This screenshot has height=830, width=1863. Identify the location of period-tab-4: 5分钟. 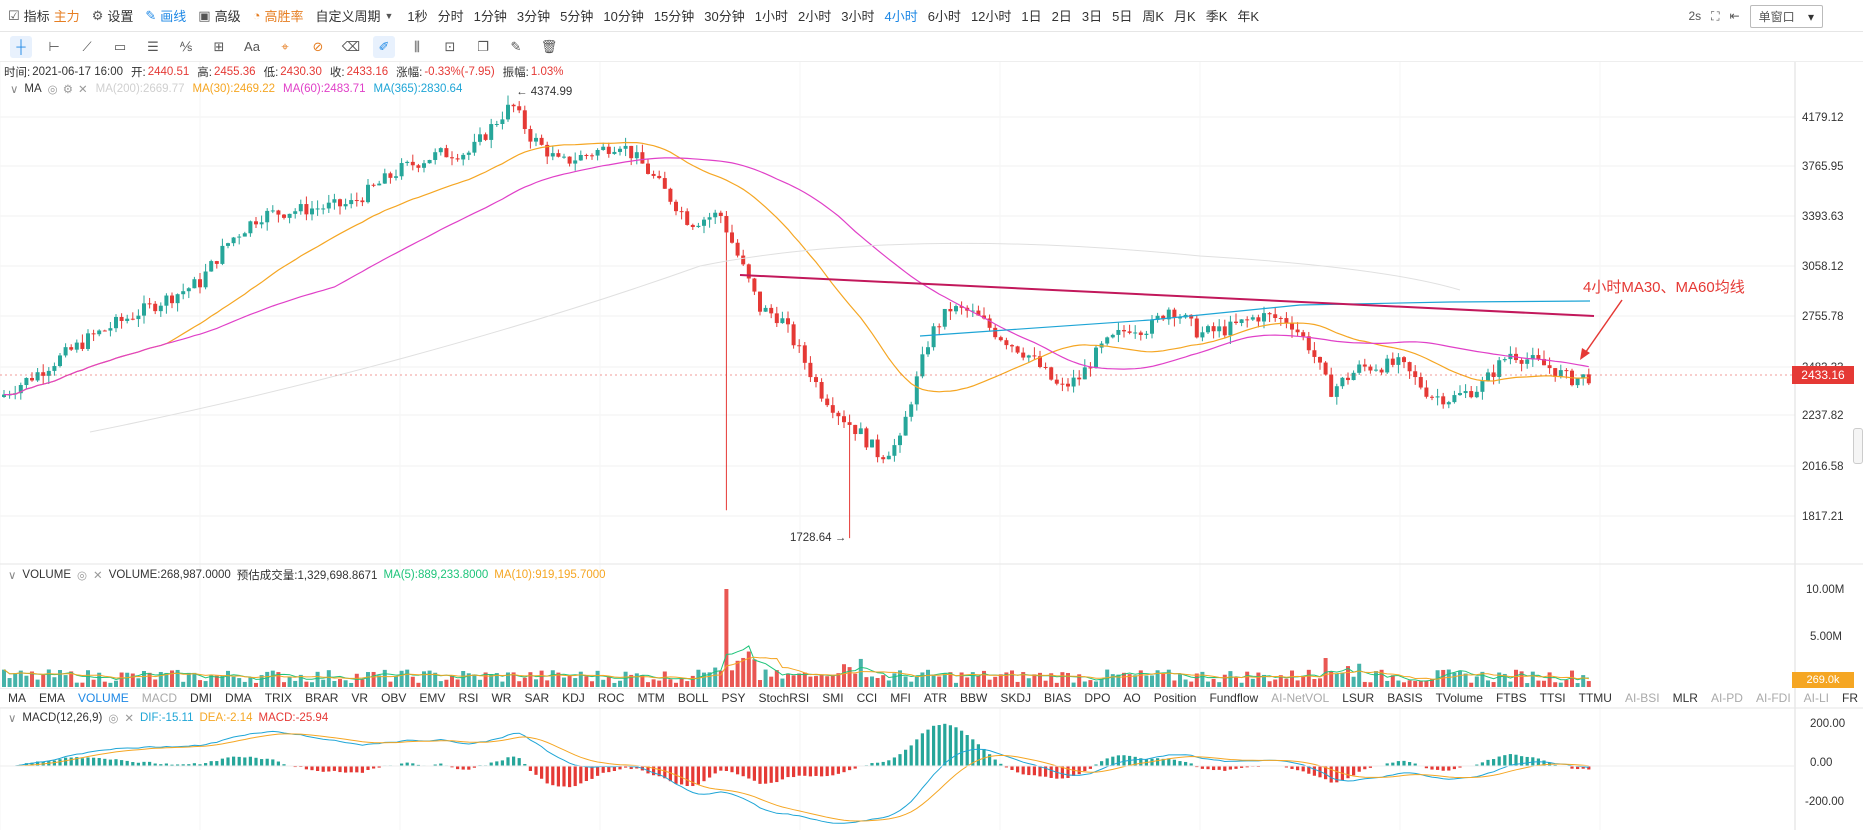
(577, 16).